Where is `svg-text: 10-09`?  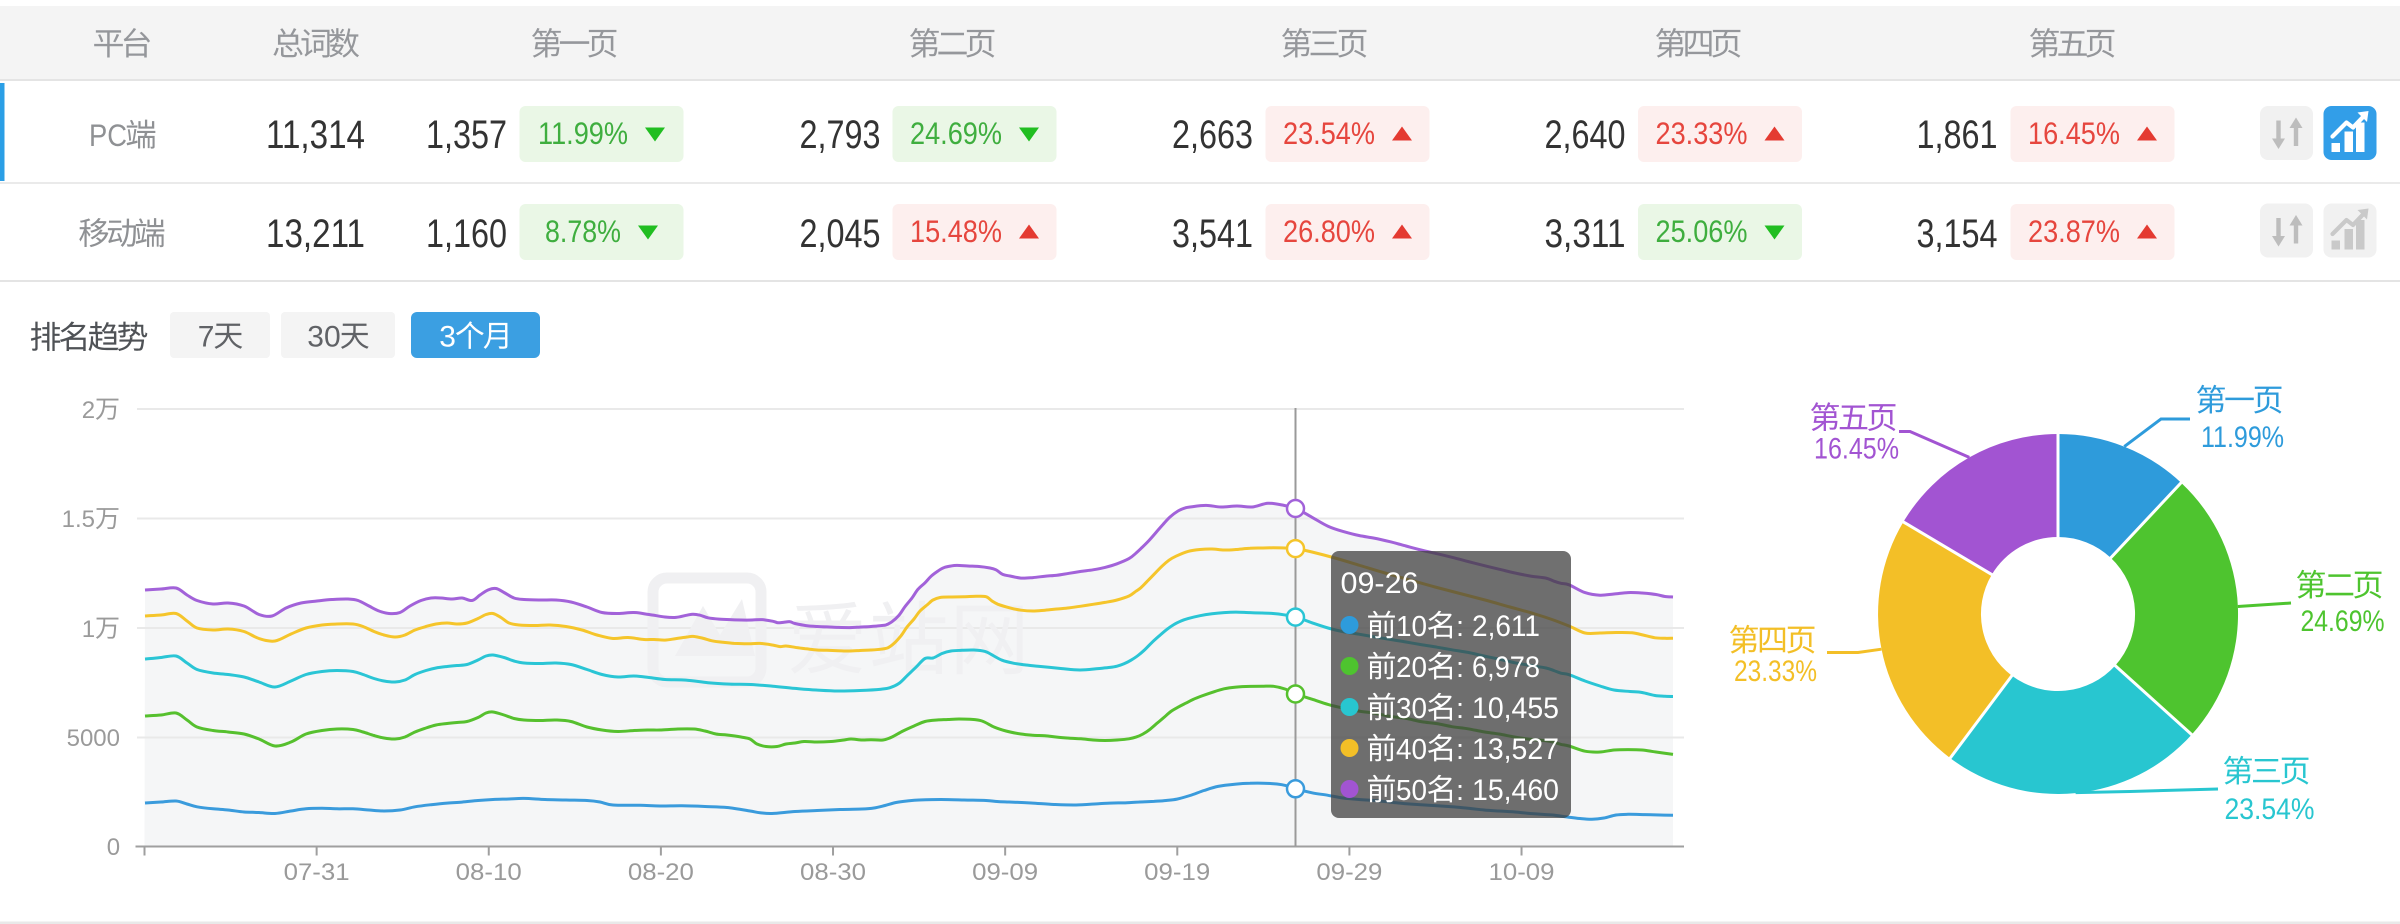 svg-text: 10-09 is located at coordinates (1522, 872).